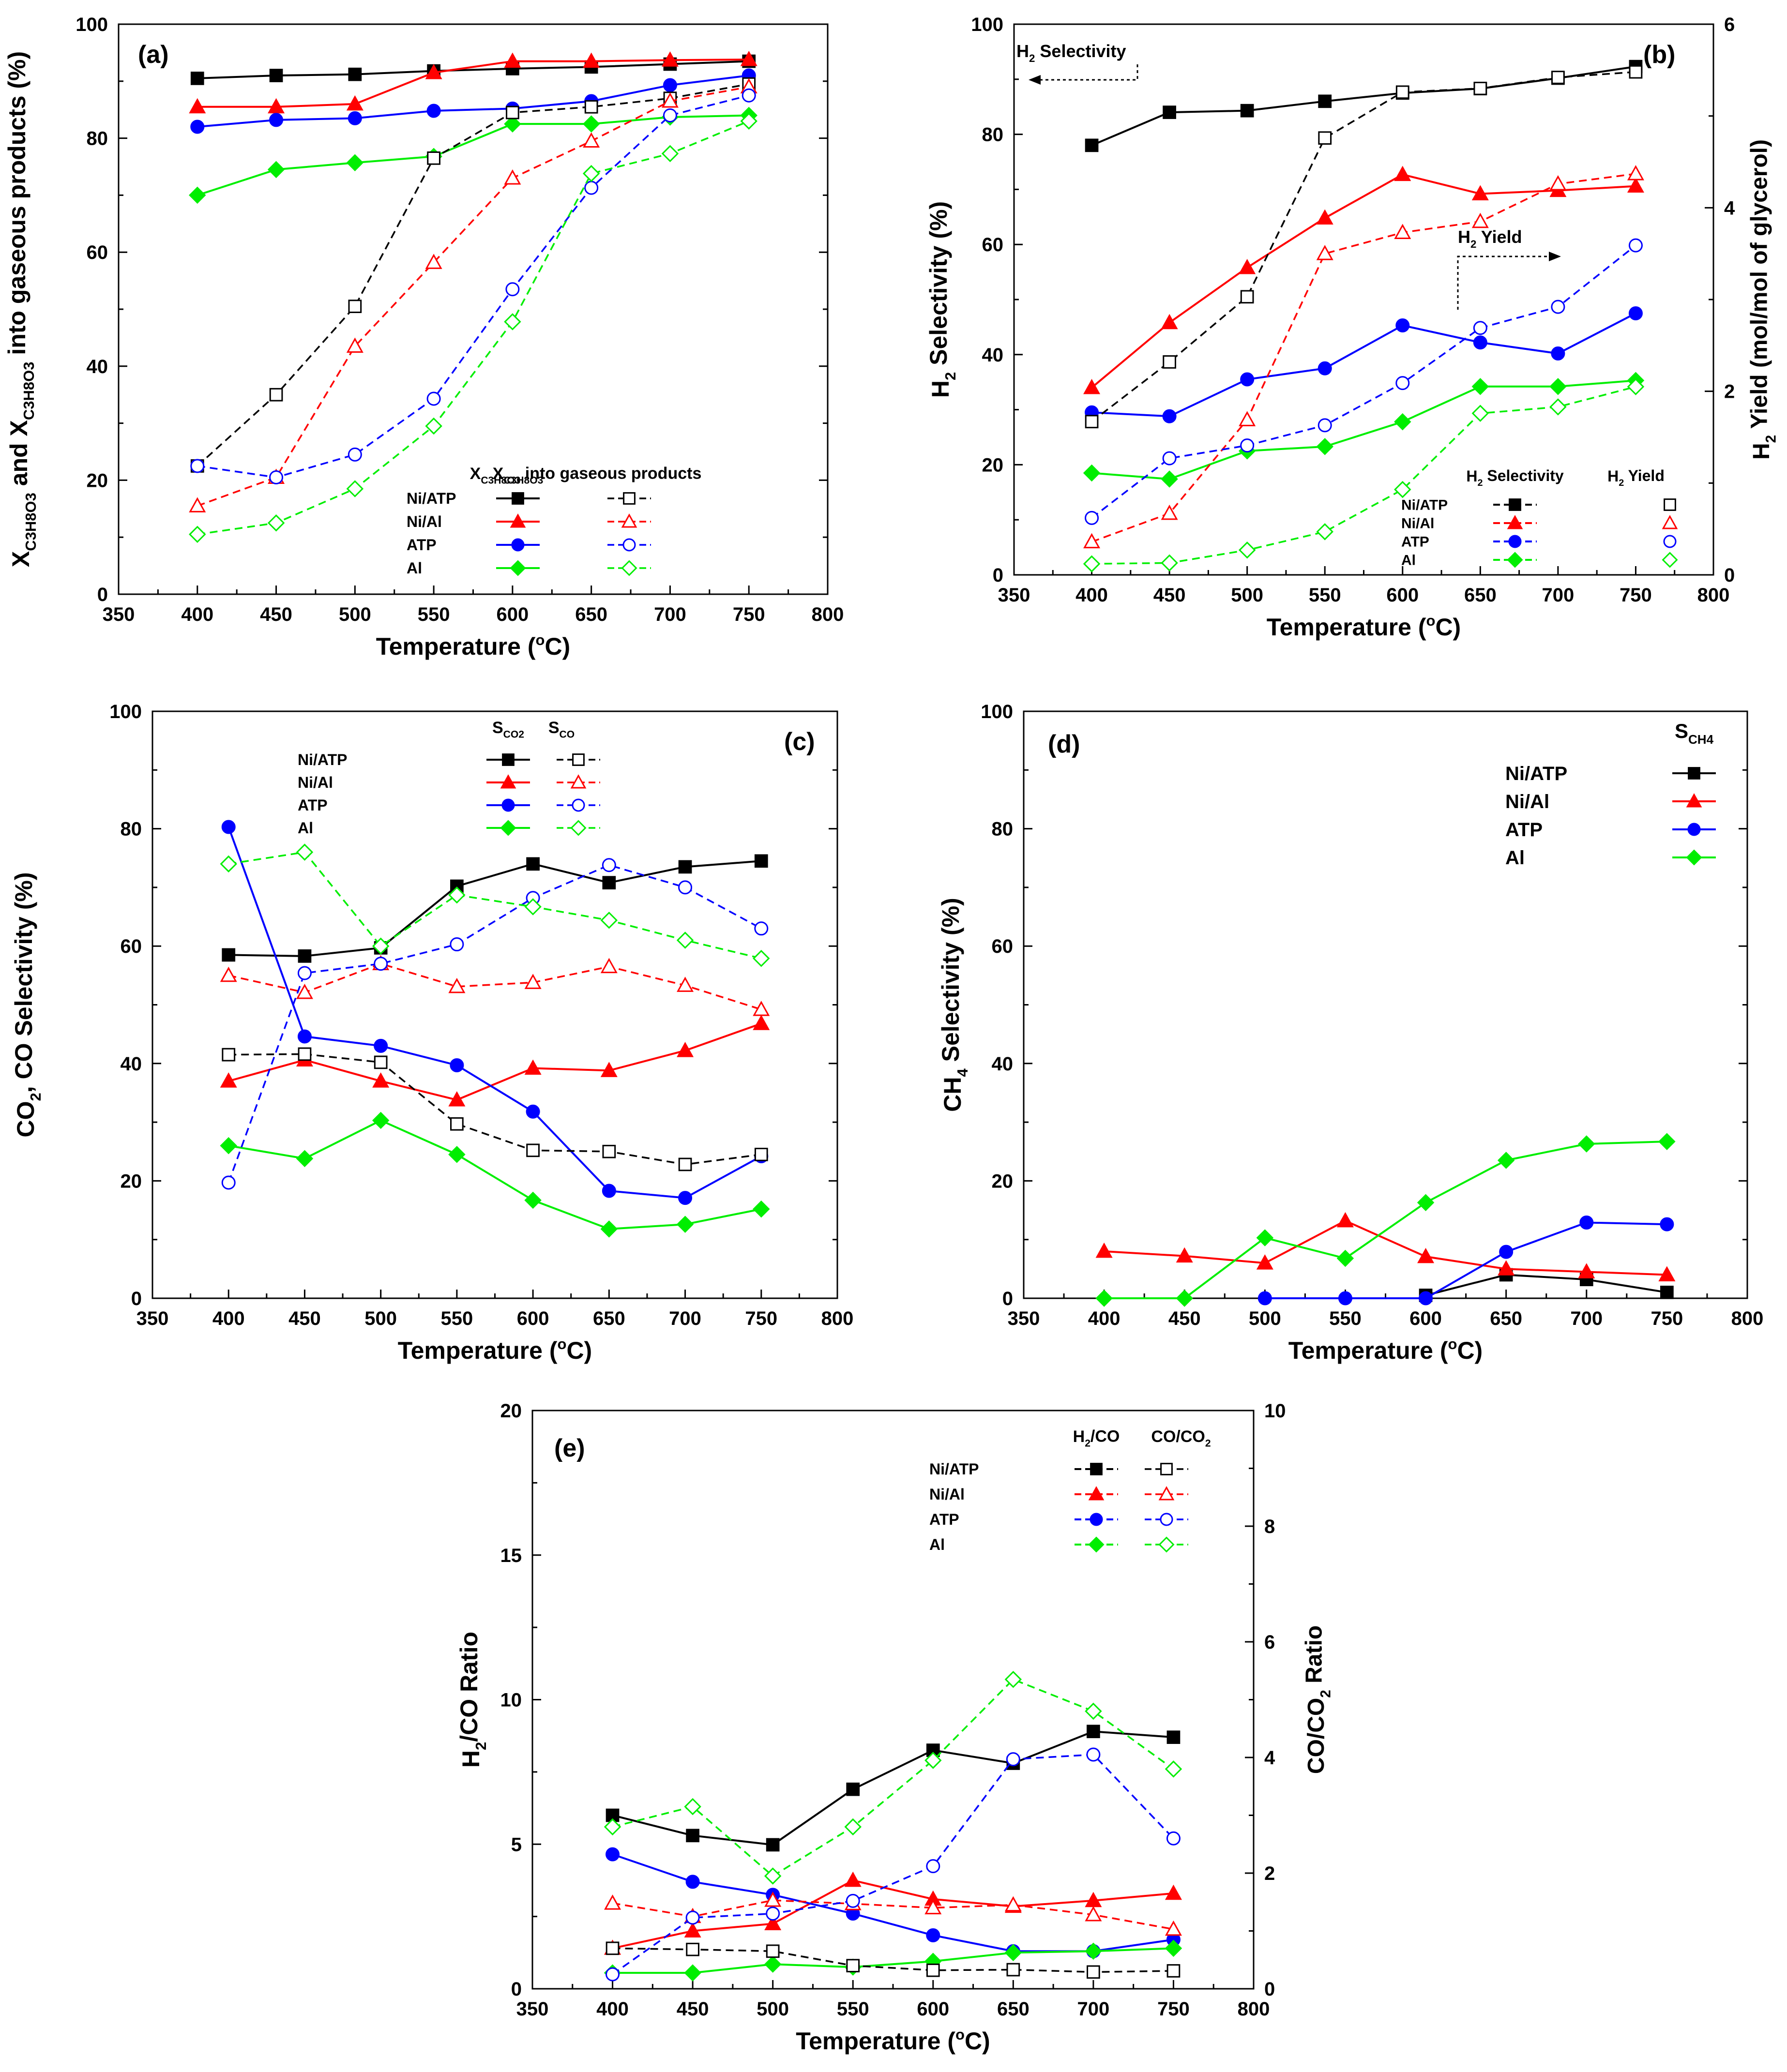 This screenshot has height=2072, width=1787. Describe the element at coordinates (1546, 1285) in the screenshot. I see `d-series-line-Ni/ATP-filled` at that location.